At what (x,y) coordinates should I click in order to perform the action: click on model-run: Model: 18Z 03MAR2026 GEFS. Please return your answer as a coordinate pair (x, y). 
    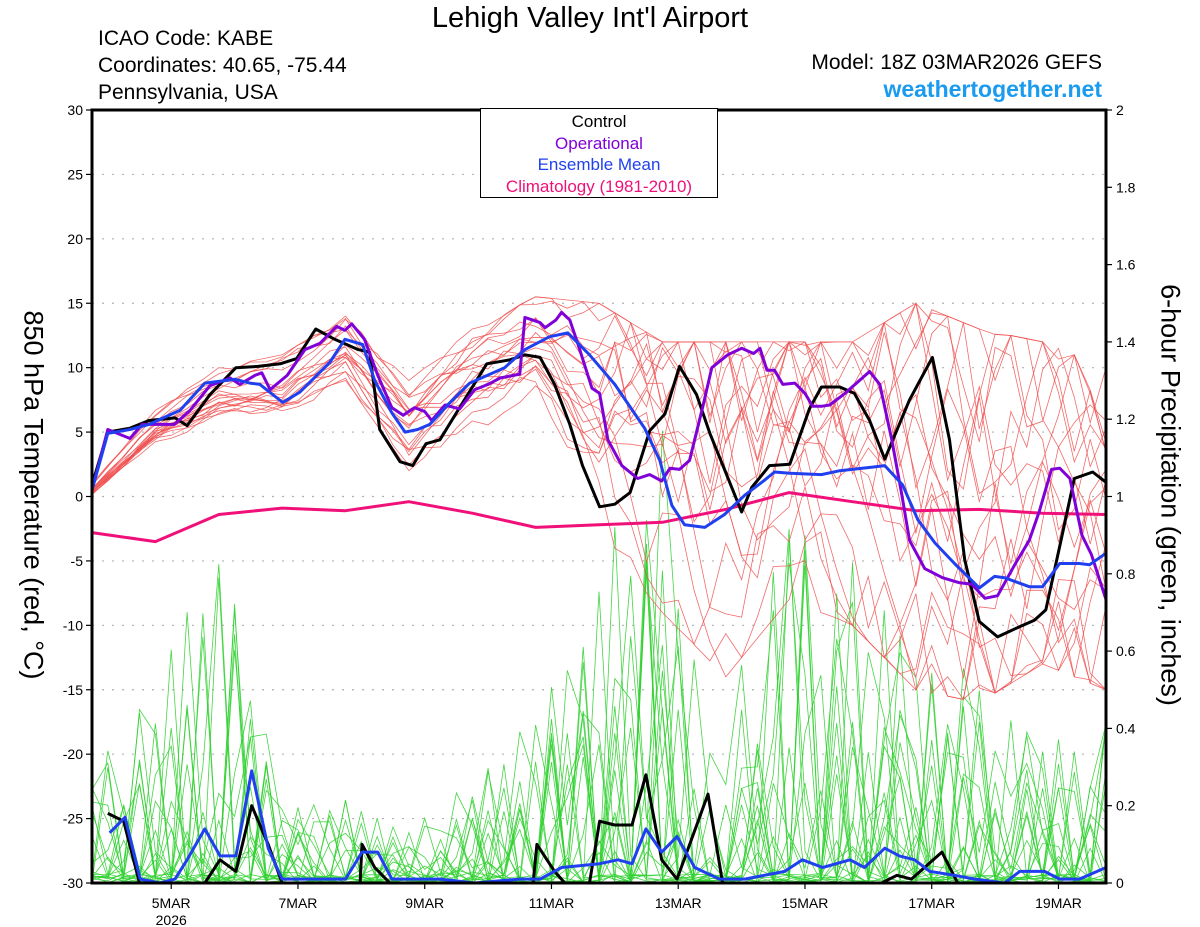
    Looking at the image, I should click on (956, 62).